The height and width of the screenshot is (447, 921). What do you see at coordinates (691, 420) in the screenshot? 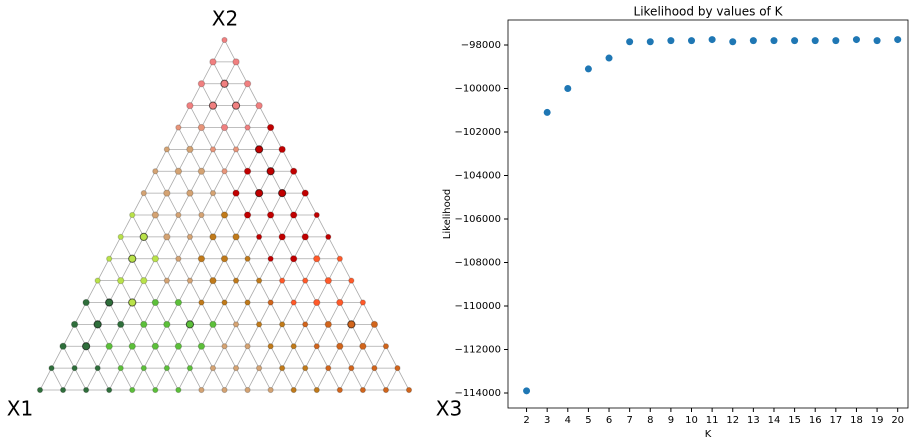
I see `x-tick-label: 10` at bounding box center [691, 420].